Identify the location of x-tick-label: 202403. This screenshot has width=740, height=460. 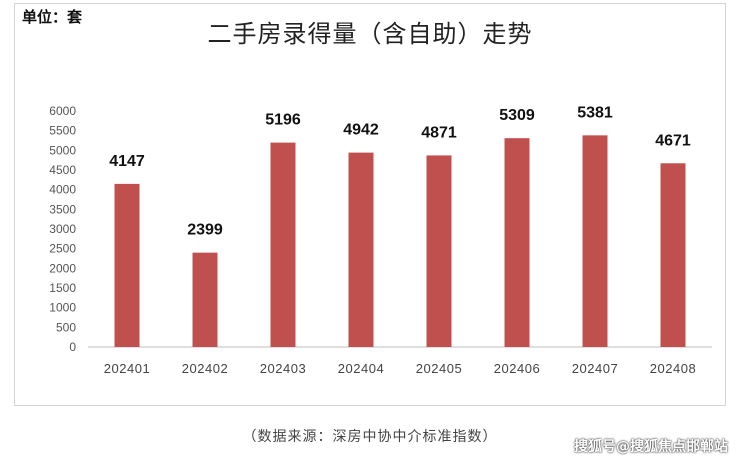
(283, 368).